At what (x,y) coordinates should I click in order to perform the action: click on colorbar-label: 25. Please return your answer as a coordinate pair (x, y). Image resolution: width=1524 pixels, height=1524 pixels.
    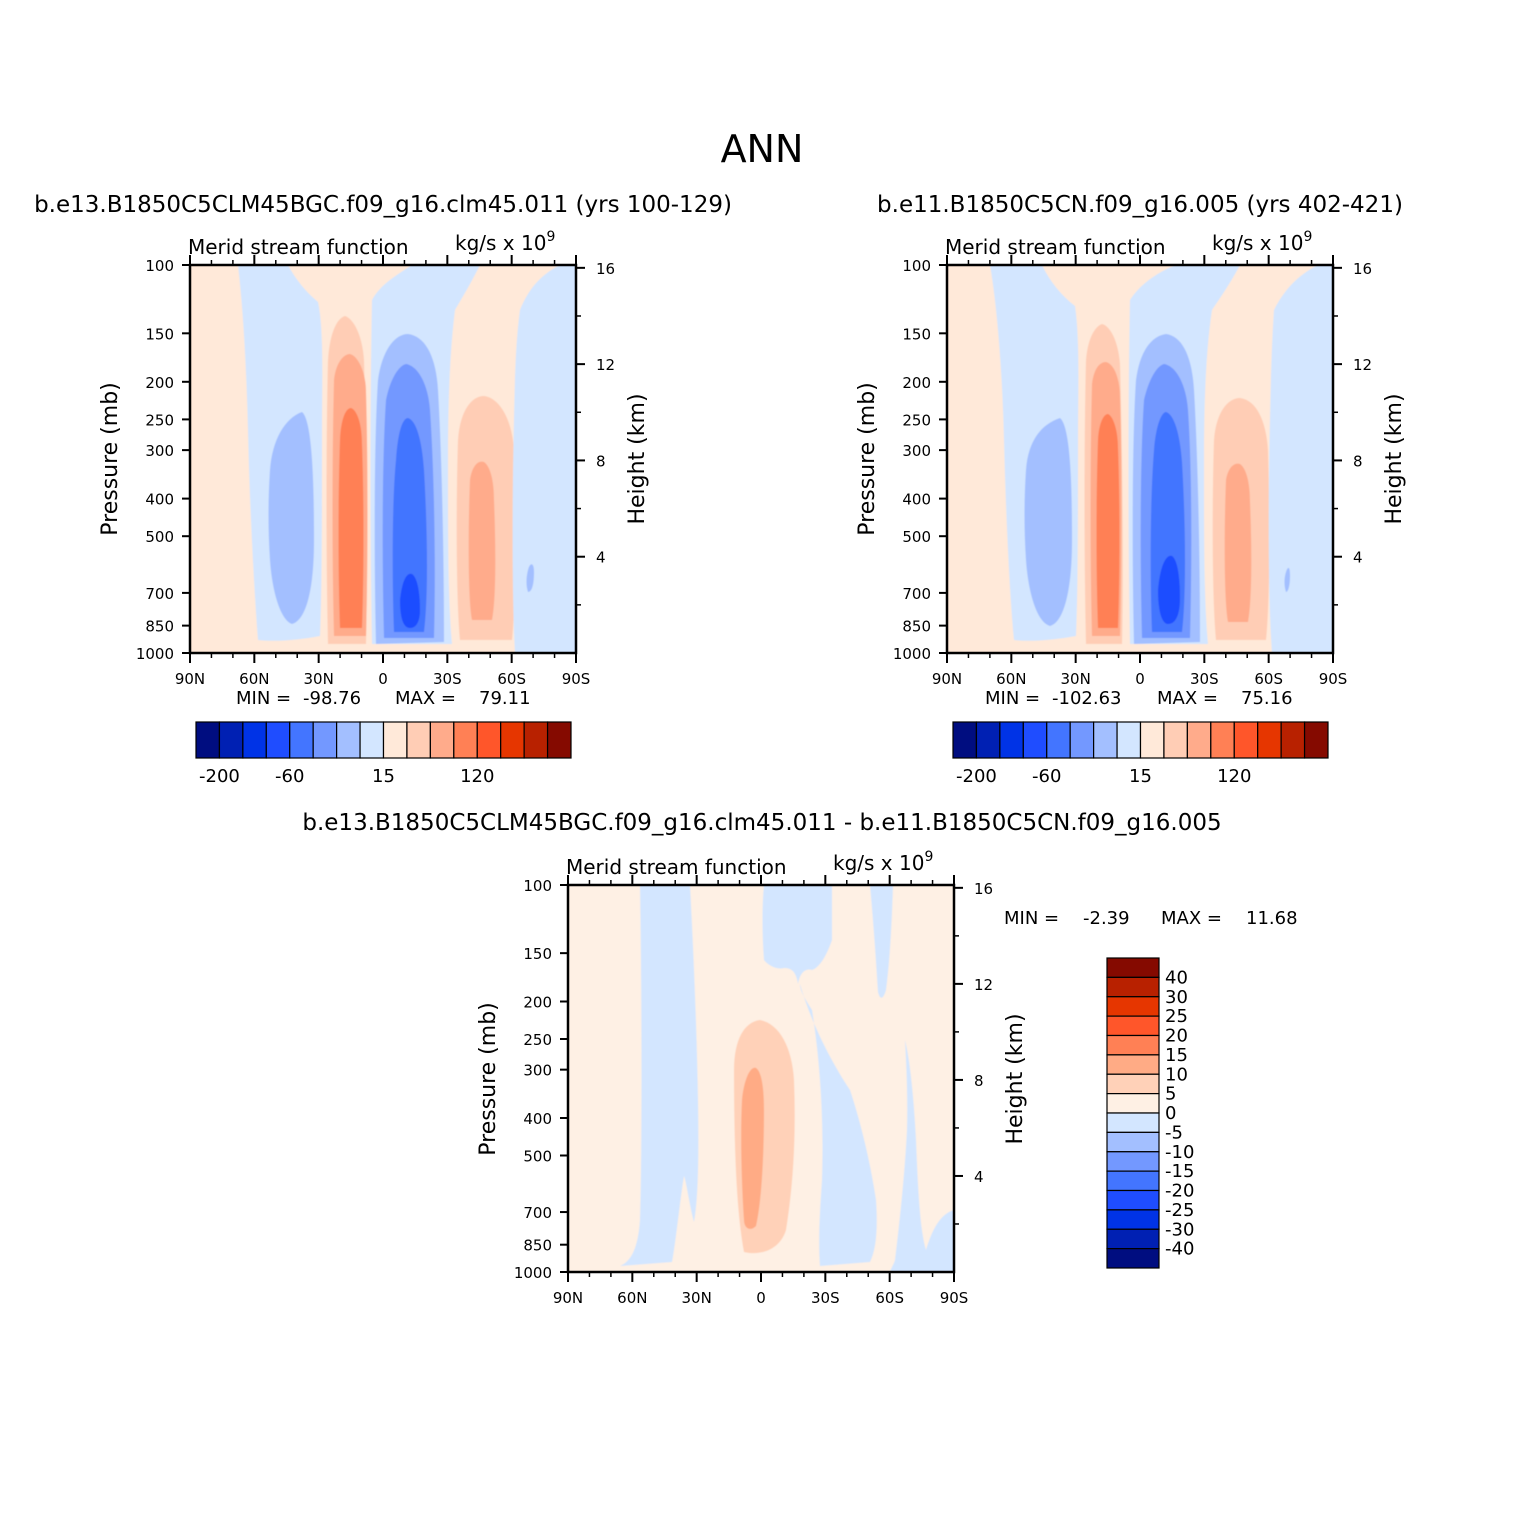
    Looking at the image, I should click on (1176, 1016).